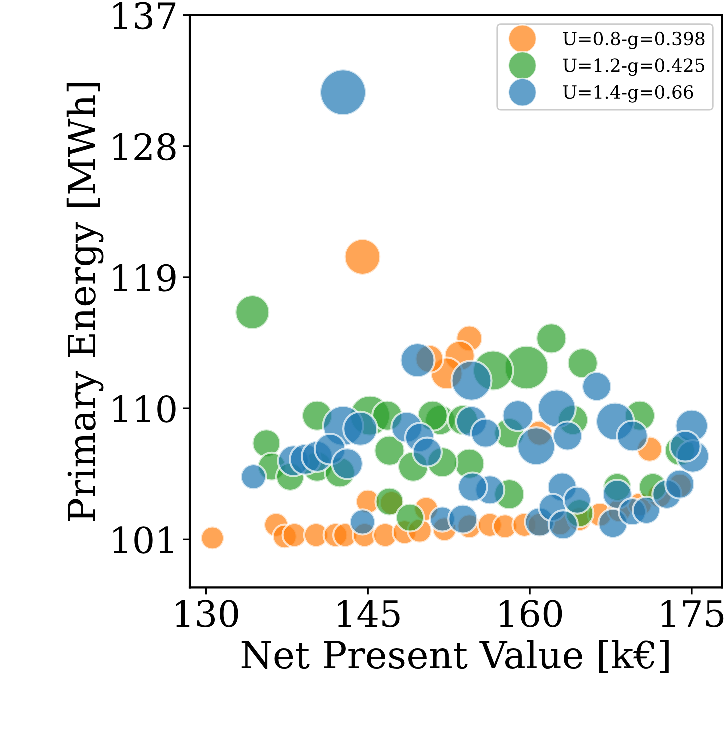 This screenshot has width=728, height=731. Describe the element at coordinates (693, 614) in the screenshot. I see `x-tick-label: 175` at that location.